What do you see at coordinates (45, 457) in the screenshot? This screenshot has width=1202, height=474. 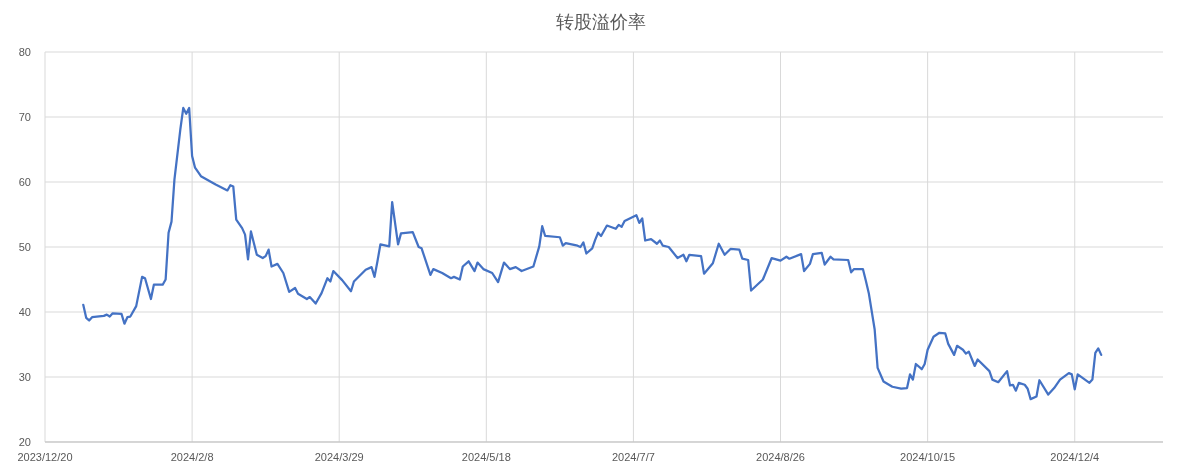 I see `x-tick-label: 2023/12/20` at bounding box center [45, 457].